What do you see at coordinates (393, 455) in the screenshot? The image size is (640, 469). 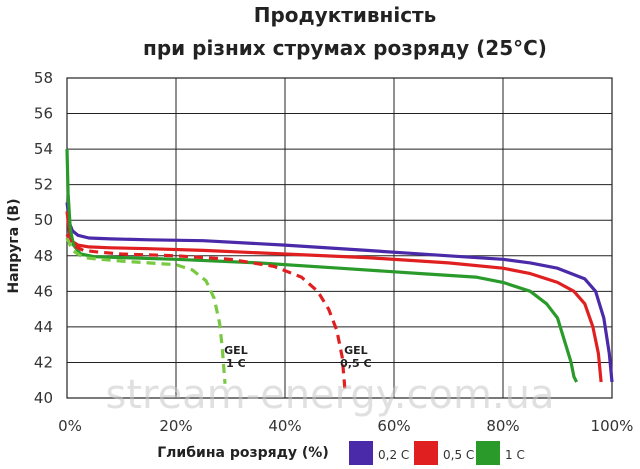 I see `legend-label: 0,2 C` at bounding box center [393, 455].